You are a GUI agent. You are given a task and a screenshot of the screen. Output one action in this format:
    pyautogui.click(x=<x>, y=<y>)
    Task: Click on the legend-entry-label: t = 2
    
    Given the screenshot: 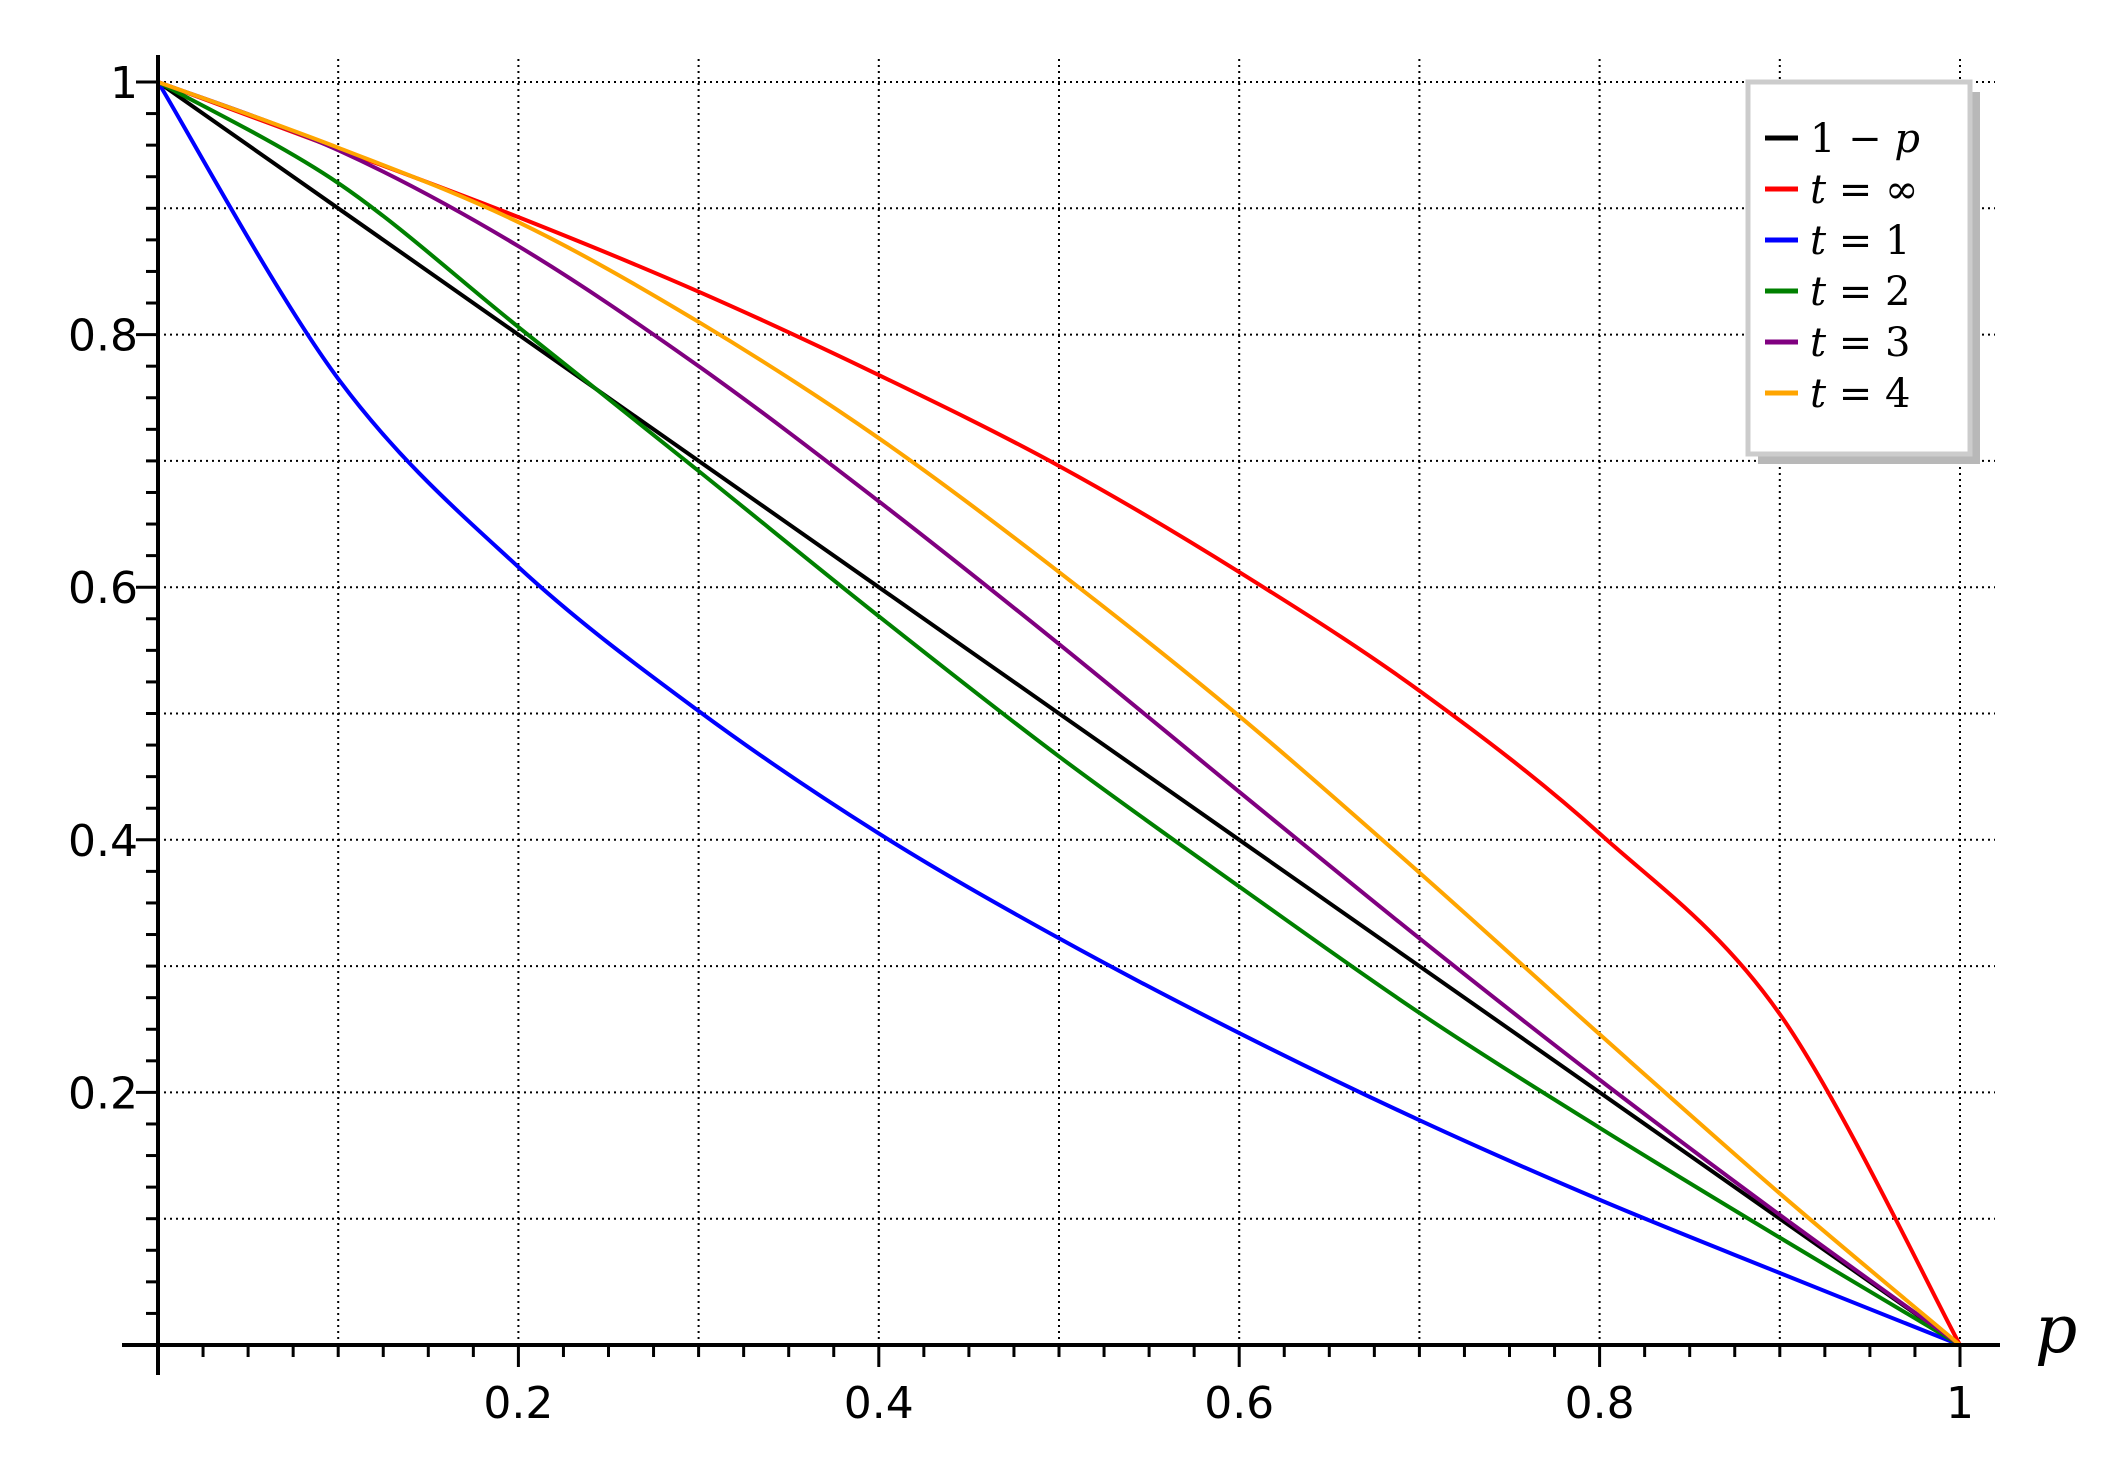 What is the action you would take?
    pyautogui.click(x=1860, y=292)
    